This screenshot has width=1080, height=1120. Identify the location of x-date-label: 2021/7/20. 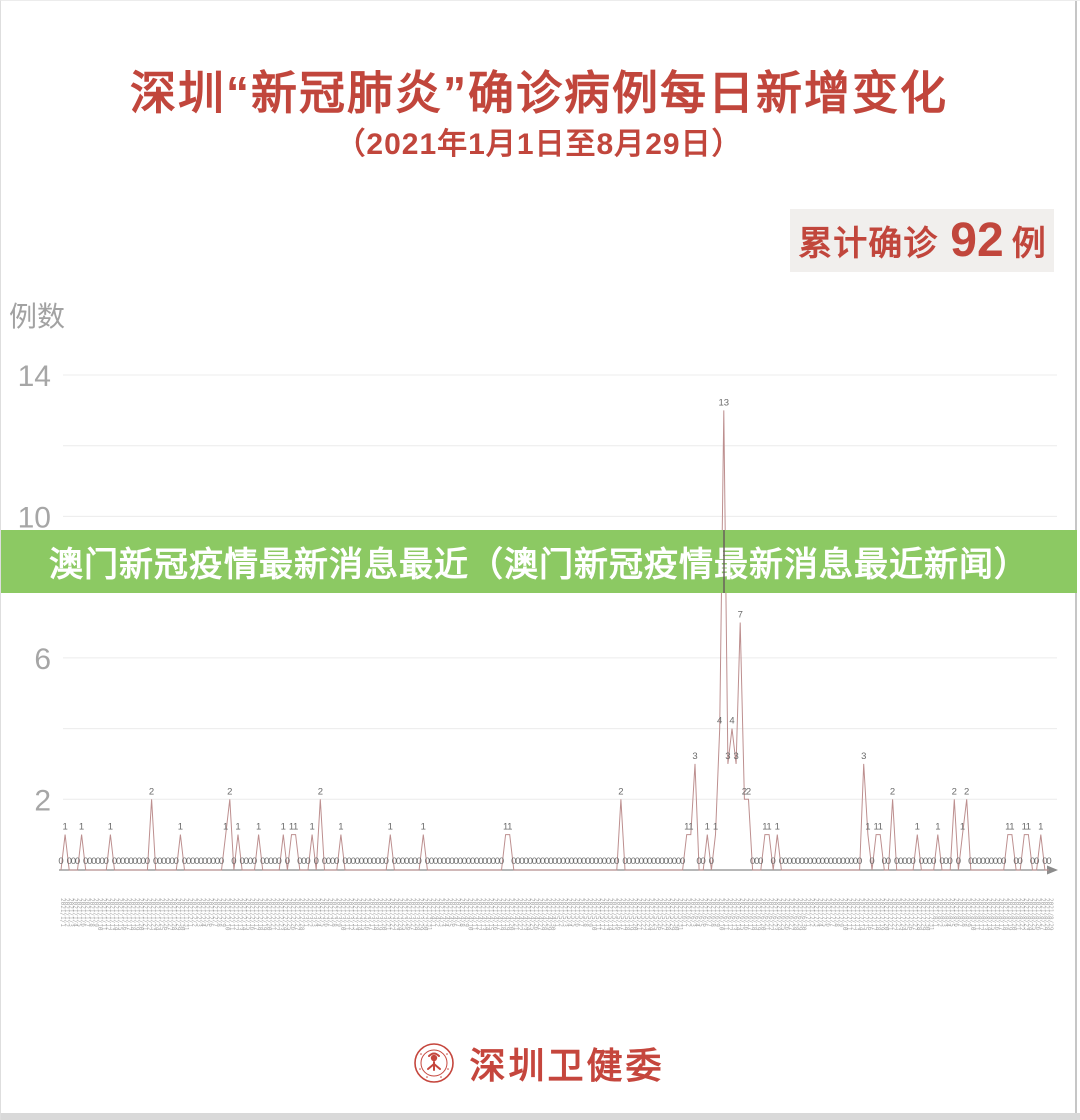
(885, 914).